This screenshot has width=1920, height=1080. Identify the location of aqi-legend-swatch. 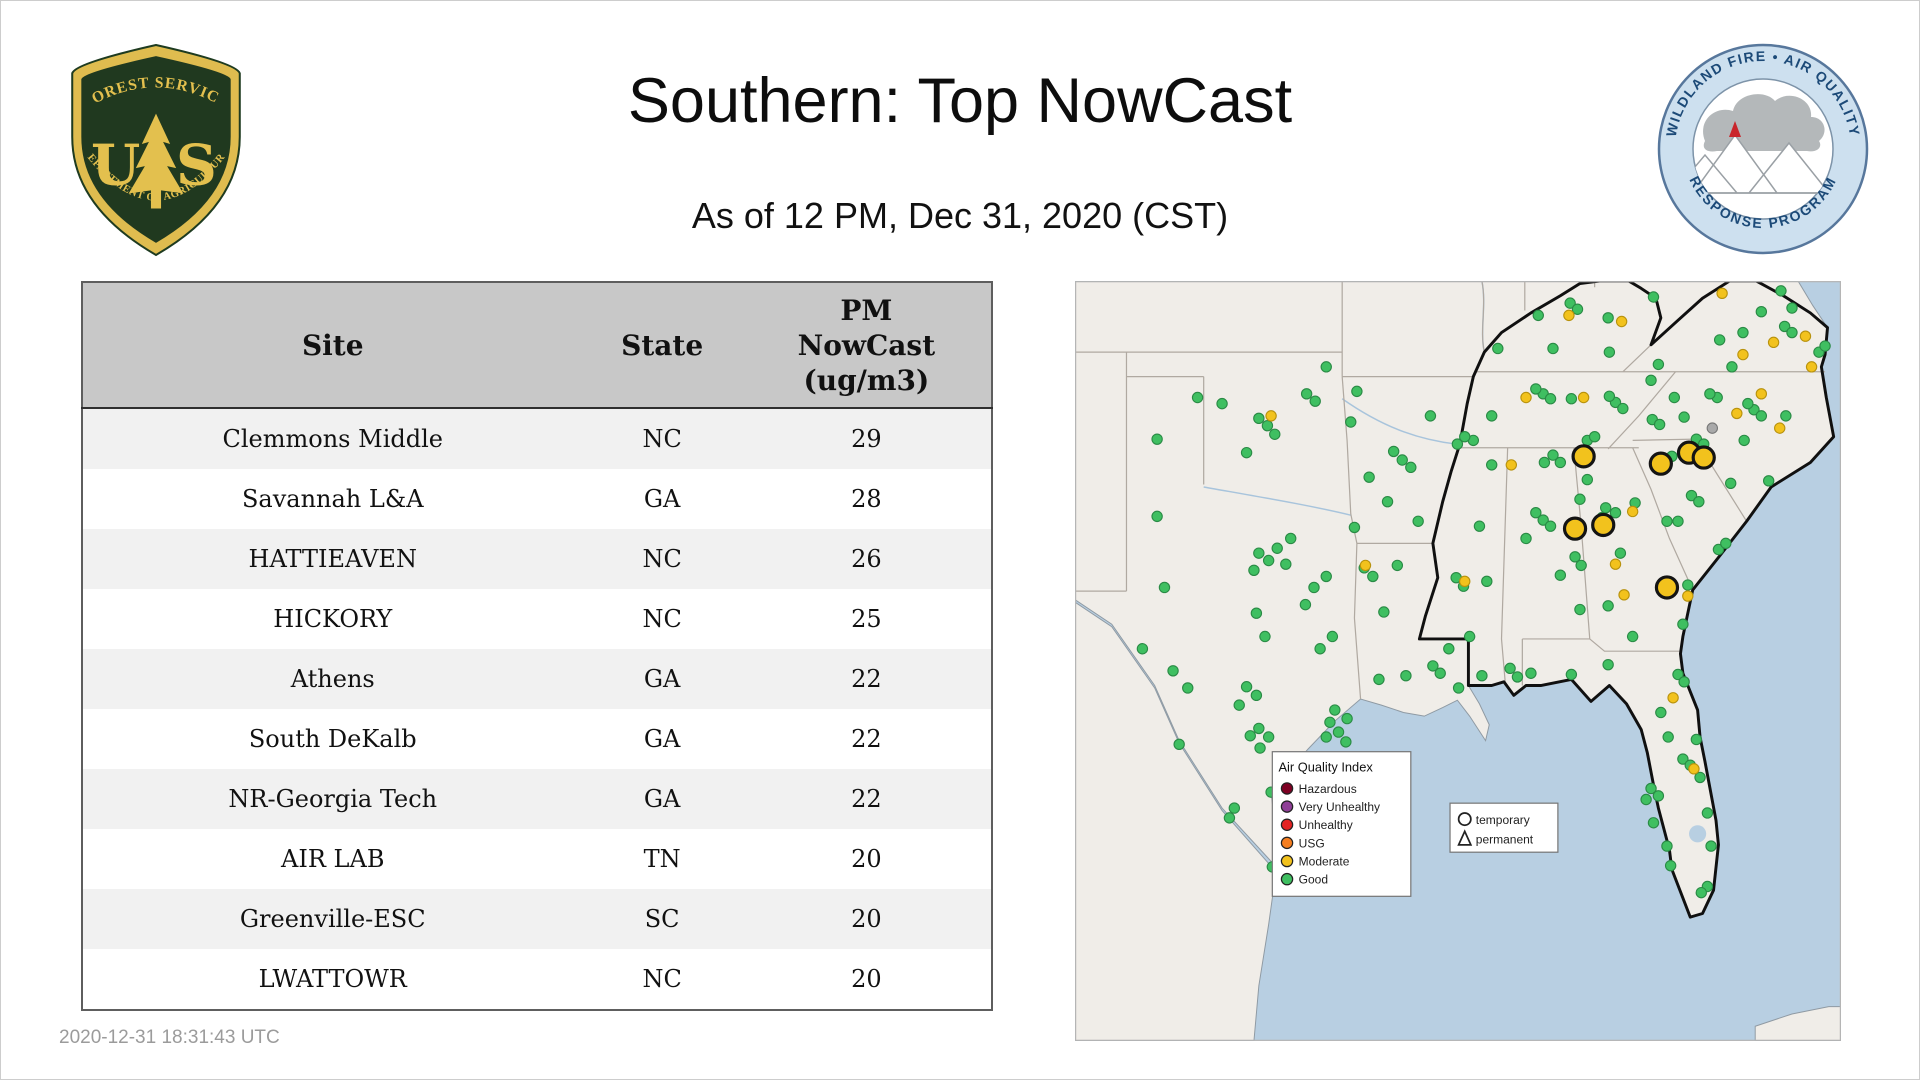
(1287, 843).